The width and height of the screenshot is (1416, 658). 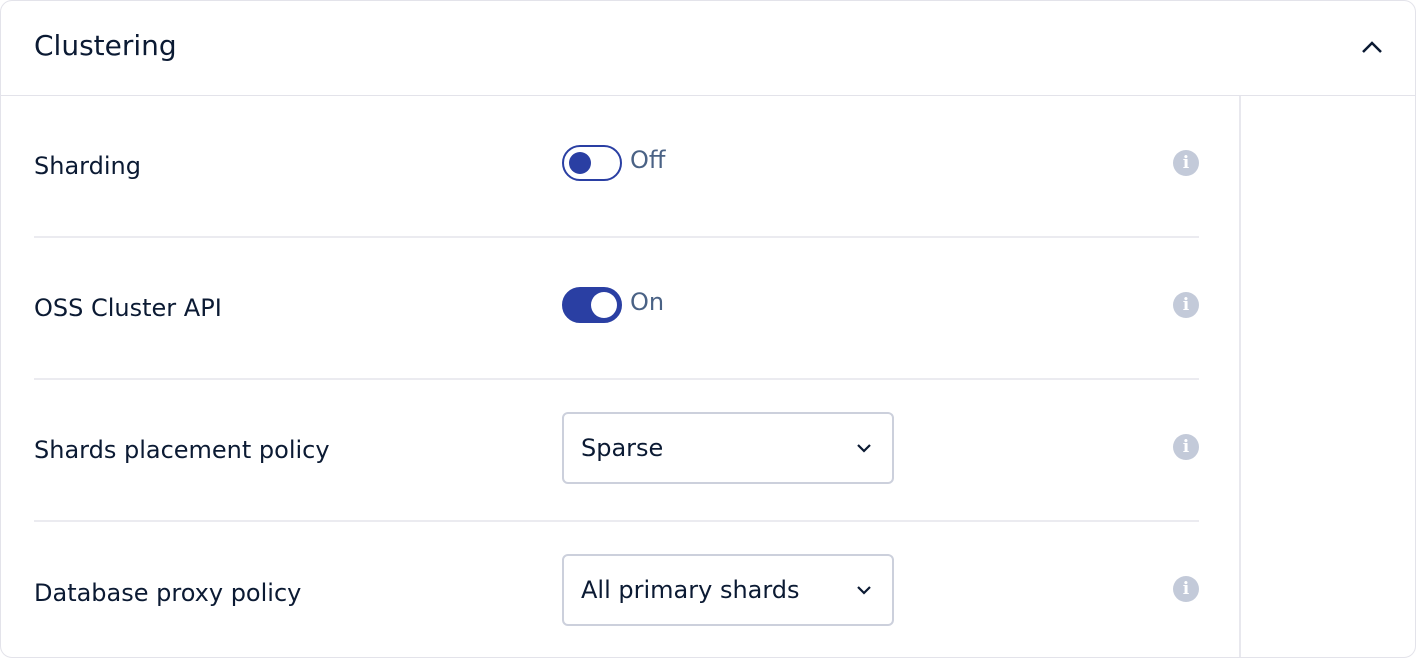 I want to click on oss-cluster-api-toggle, so click(x=592, y=305).